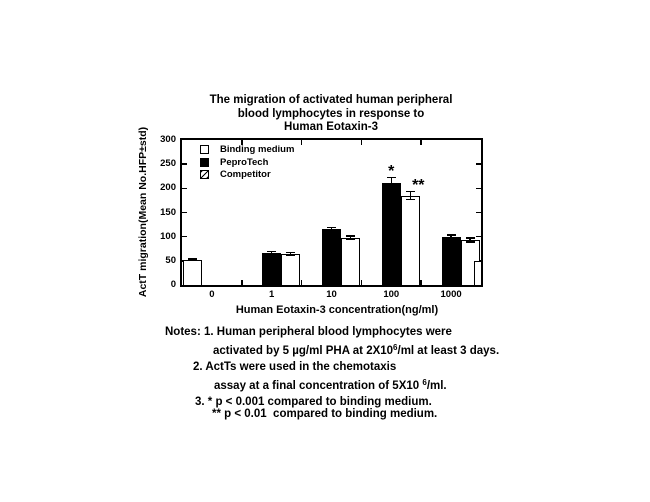  I want to click on note-text: /ml., so click(436, 386).